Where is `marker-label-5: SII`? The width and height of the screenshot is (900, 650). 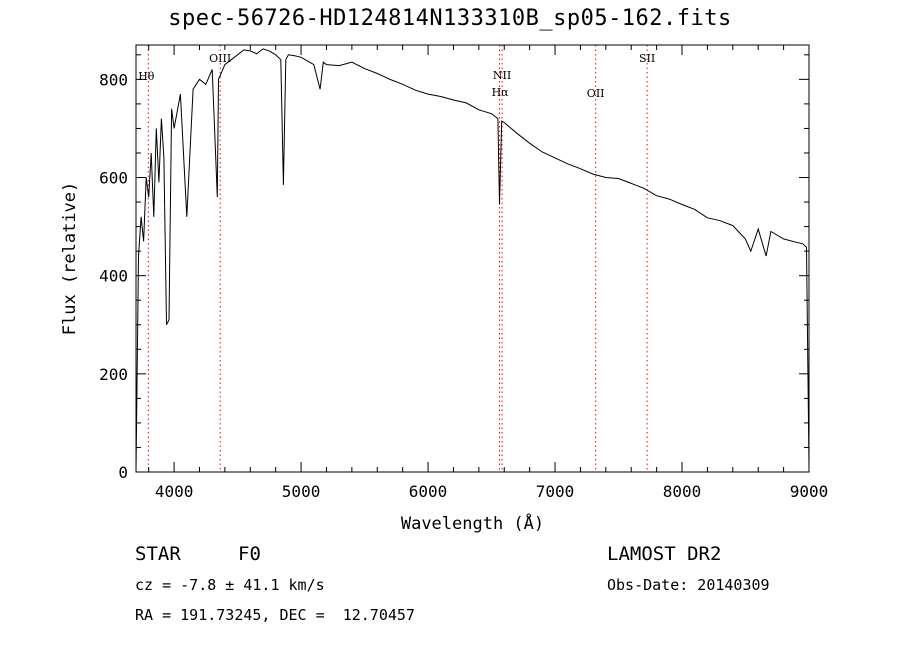 marker-label-5: SII is located at coordinates (647, 58).